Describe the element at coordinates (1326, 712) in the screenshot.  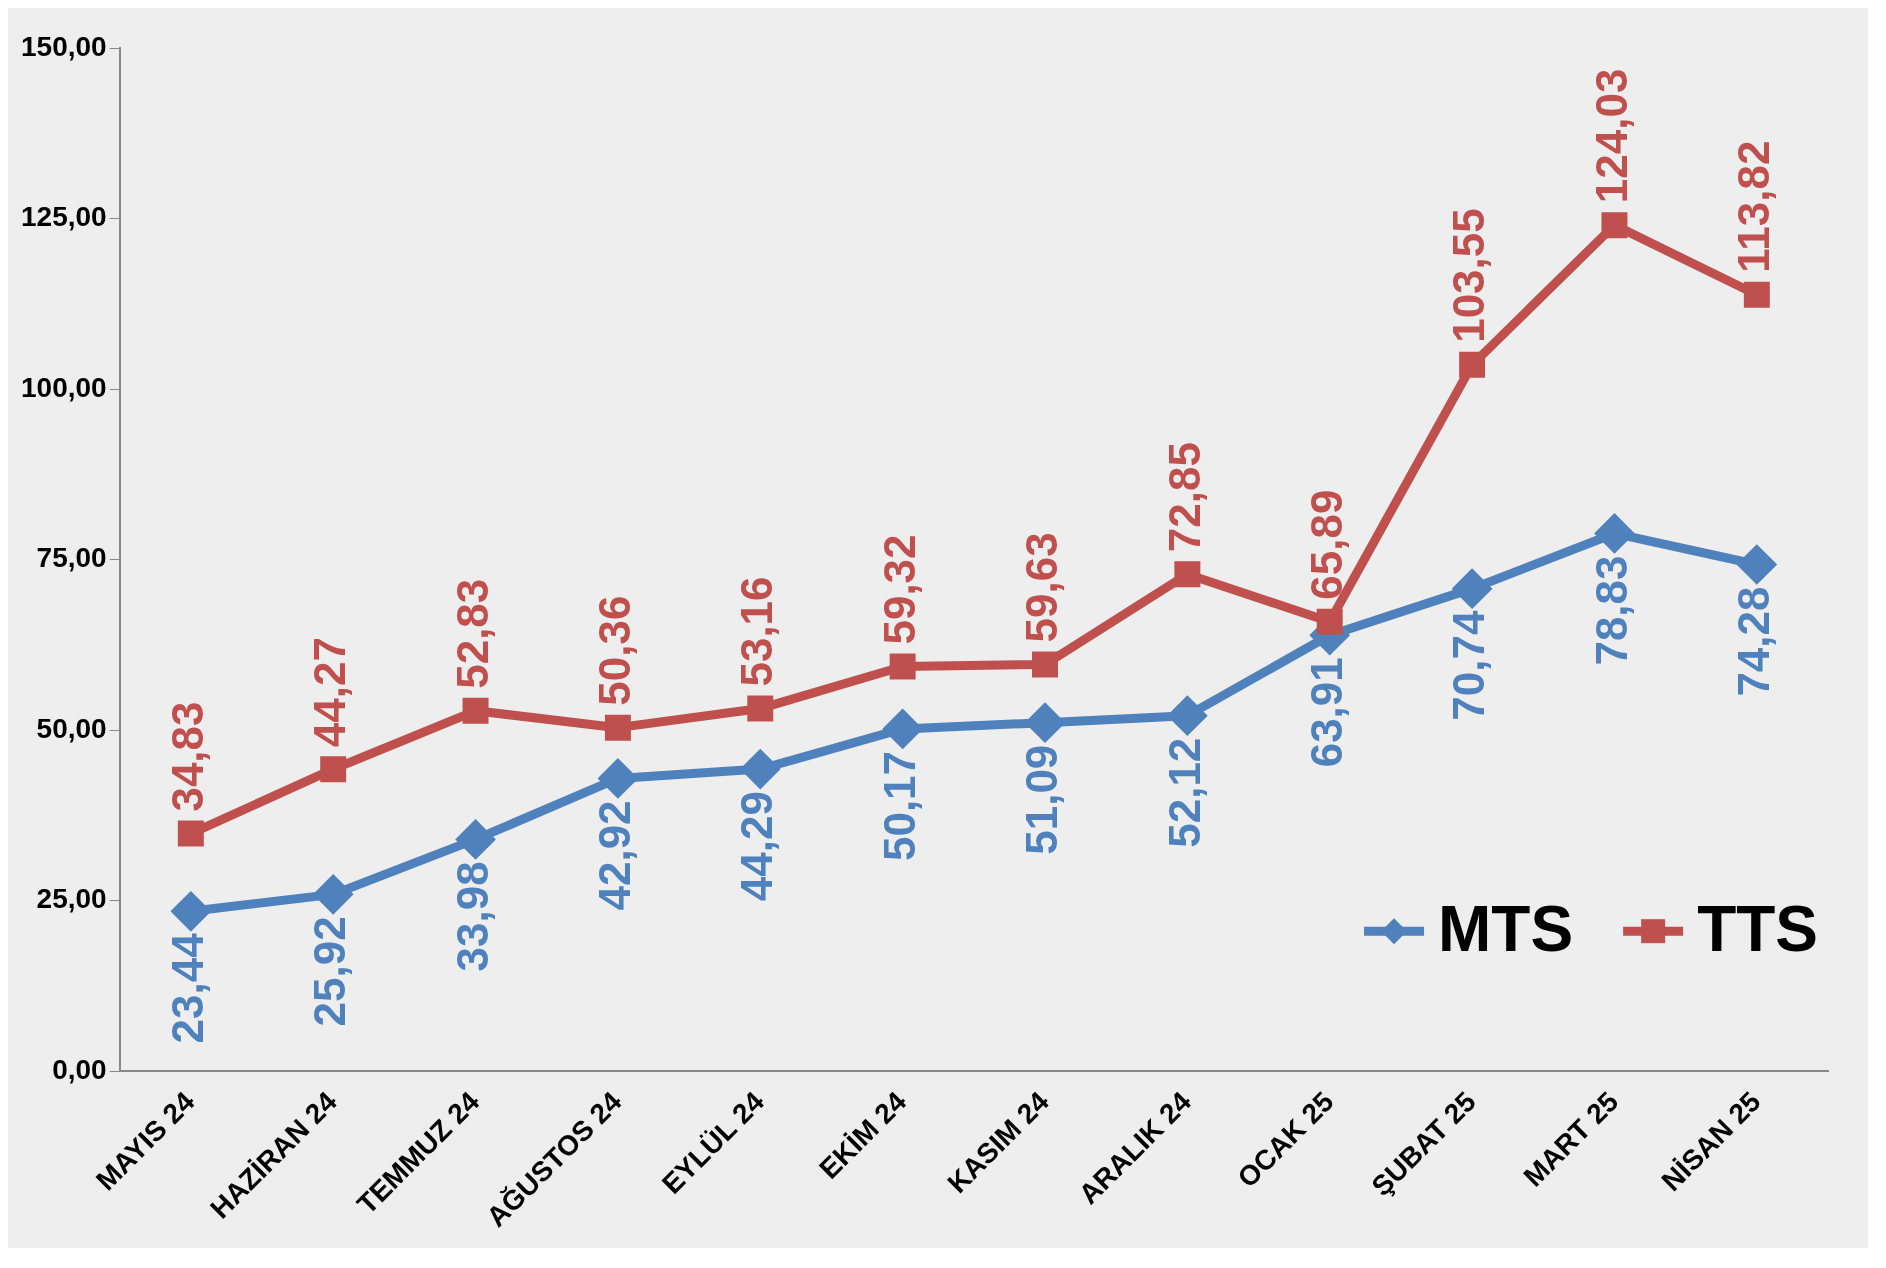
I see `data-label: 63,91` at that location.